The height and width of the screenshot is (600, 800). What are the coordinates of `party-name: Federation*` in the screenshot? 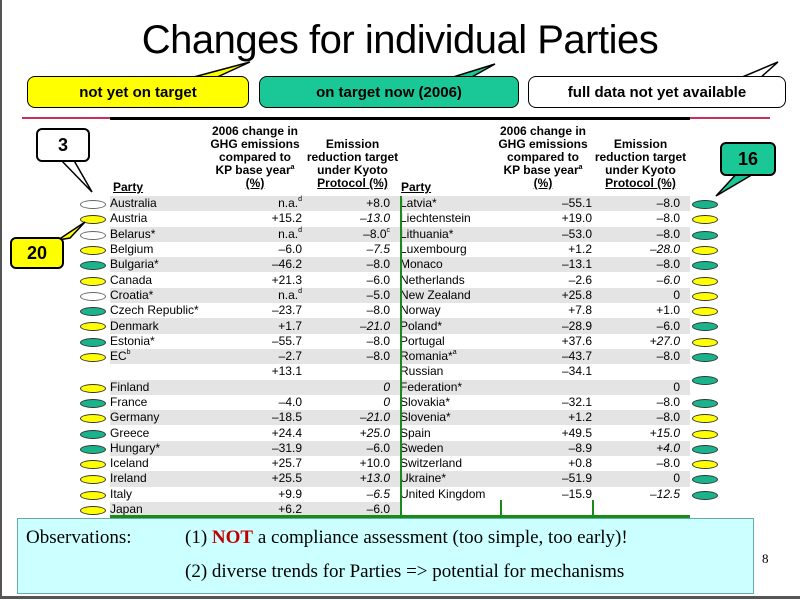 It's located at (450, 387).